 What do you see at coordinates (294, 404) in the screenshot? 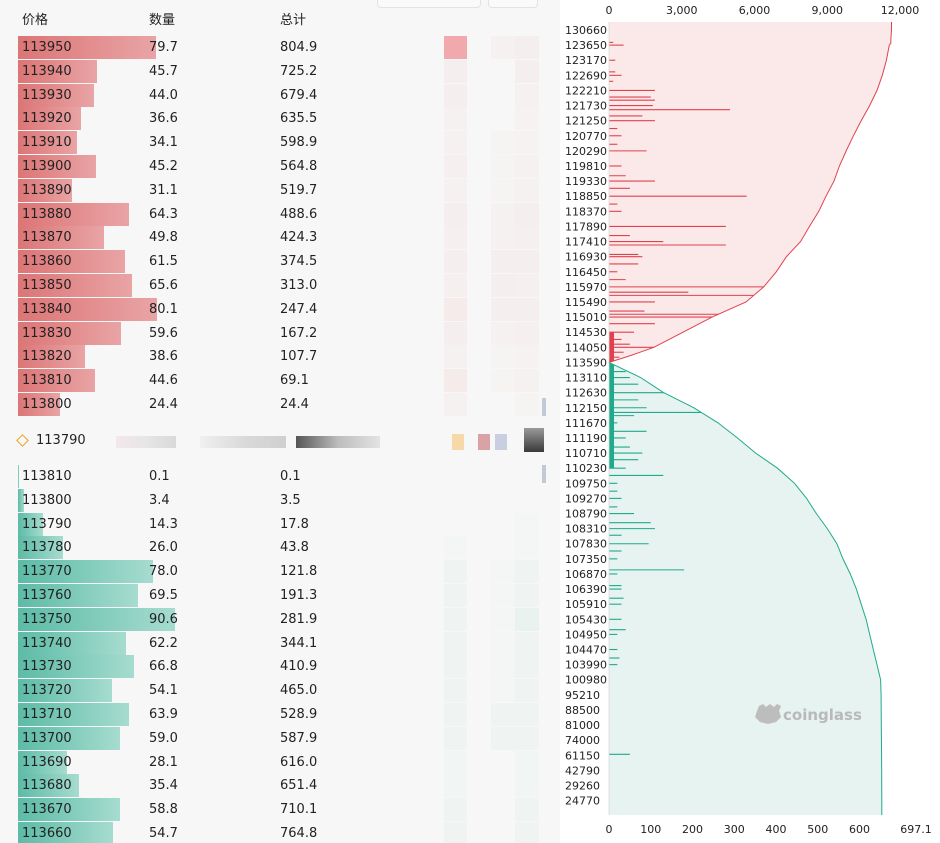
I see `ask-total: 24.4` at bounding box center [294, 404].